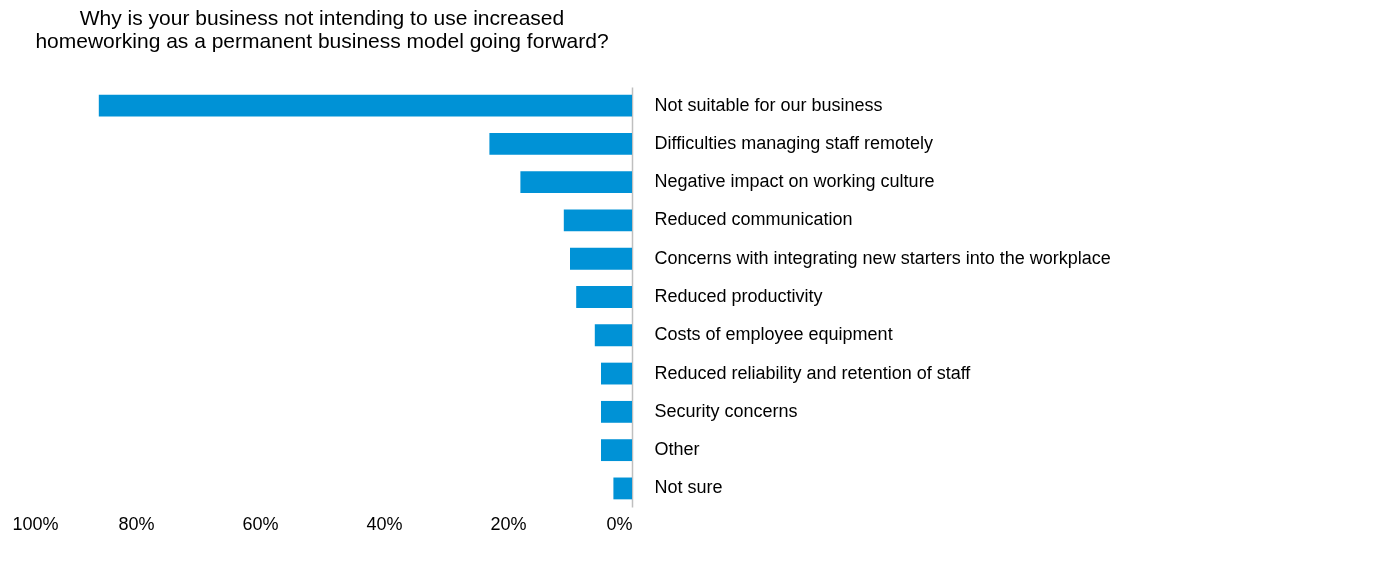  What do you see at coordinates (136, 523) in the screenshot?
I see `x-tick-label: 80%` at bounding box center [136, 523].